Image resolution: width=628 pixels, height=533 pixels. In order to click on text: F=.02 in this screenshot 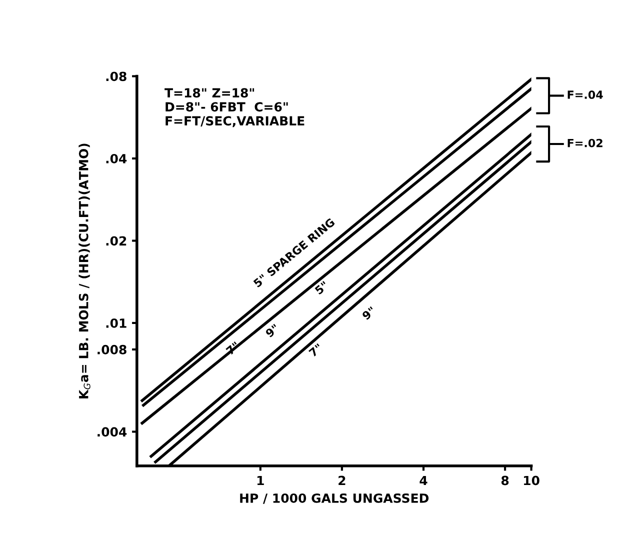, I will do `click(585, 143)`.